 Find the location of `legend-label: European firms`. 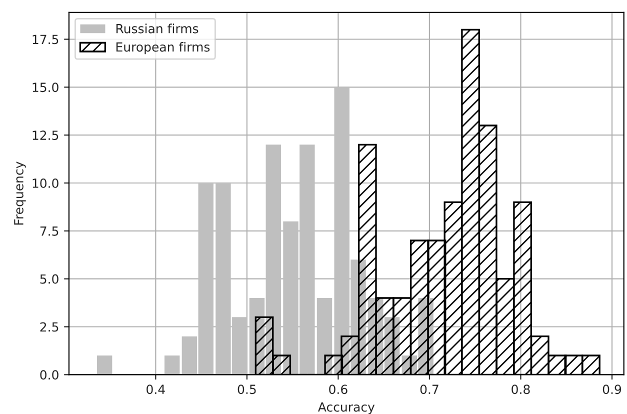

legend-label: European firms is located at coordinates (163, 48).